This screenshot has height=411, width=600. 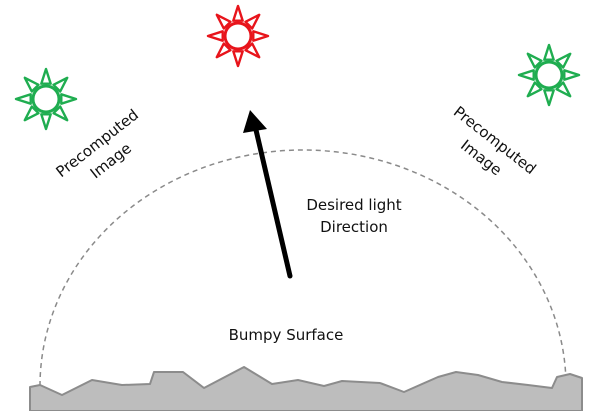 I want to click on bumpy-surface-label: Bumpy Surface, so click(x=286, y=335).